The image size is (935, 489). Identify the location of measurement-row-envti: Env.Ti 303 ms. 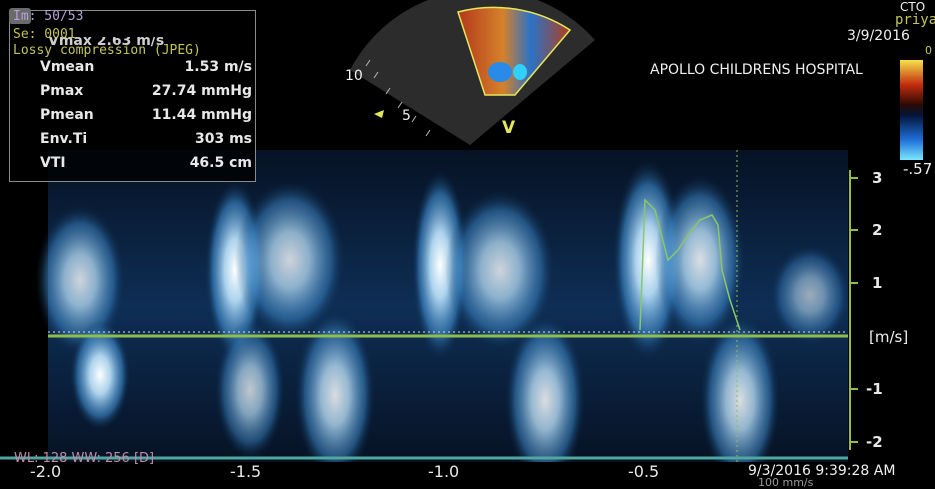
(146, 139).